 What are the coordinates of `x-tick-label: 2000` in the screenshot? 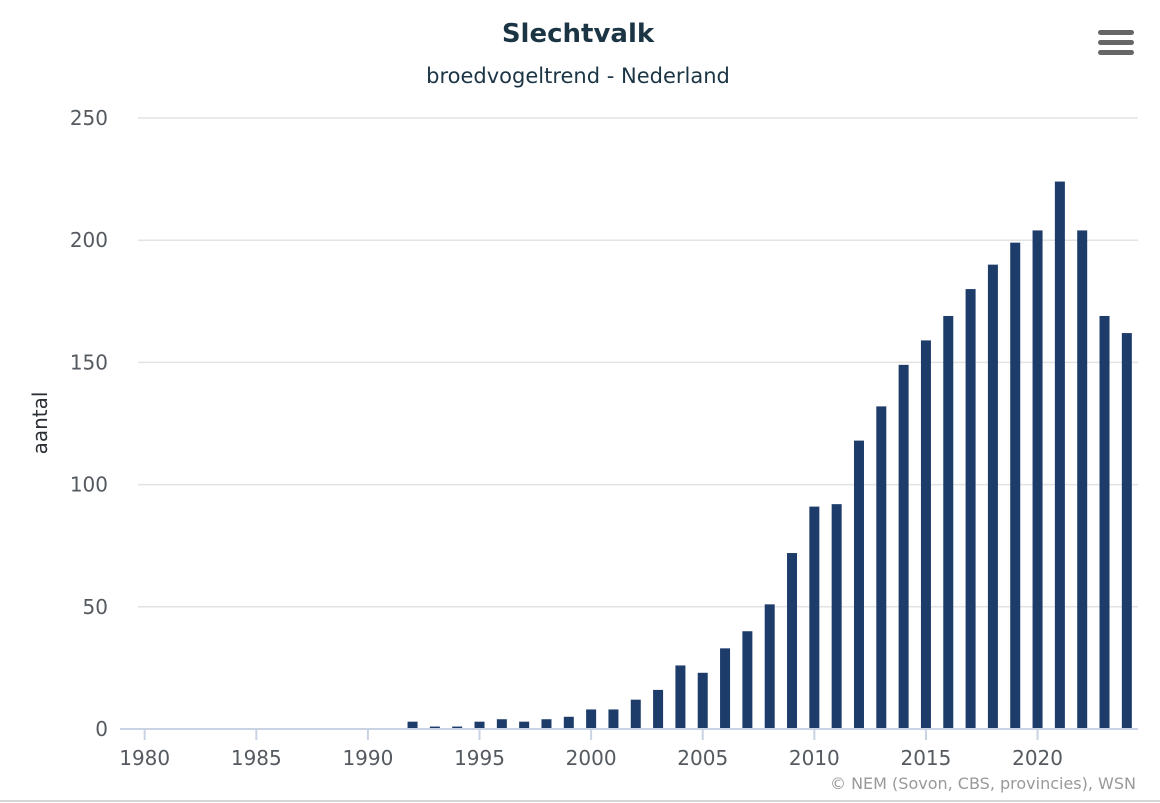 It's located at (591, 758).